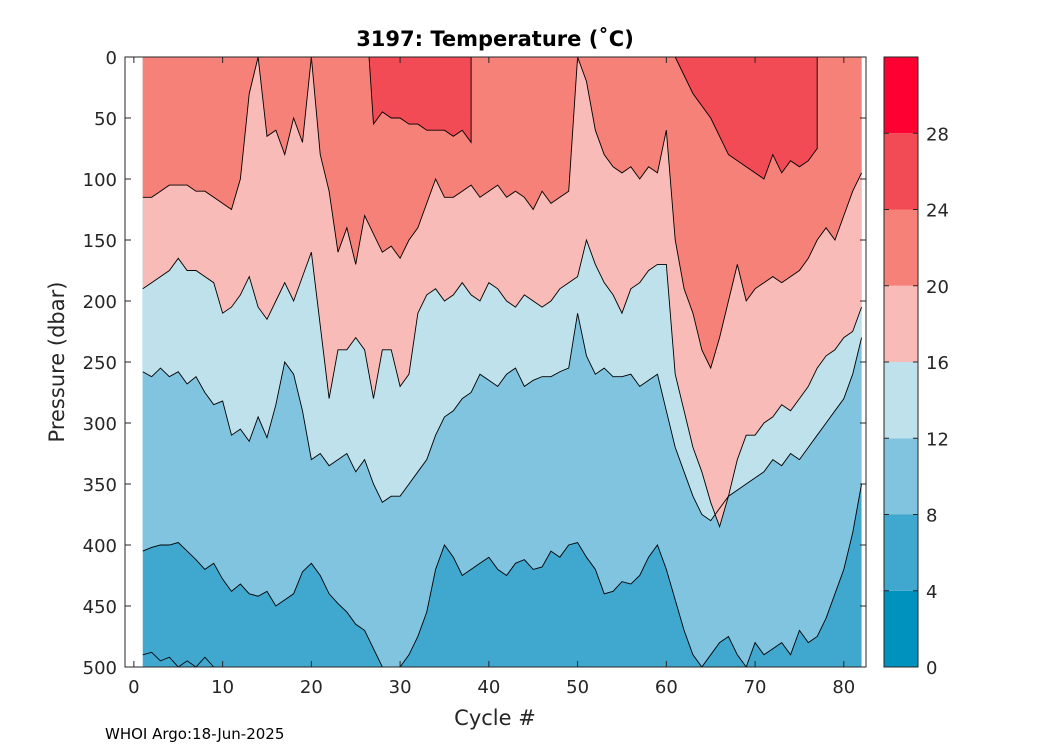 This screenshot has height=750, width=1050. Describe the element at coordinates (931, 516) in the screenshot. I see `colorbar-tick-label: 8` at that location.